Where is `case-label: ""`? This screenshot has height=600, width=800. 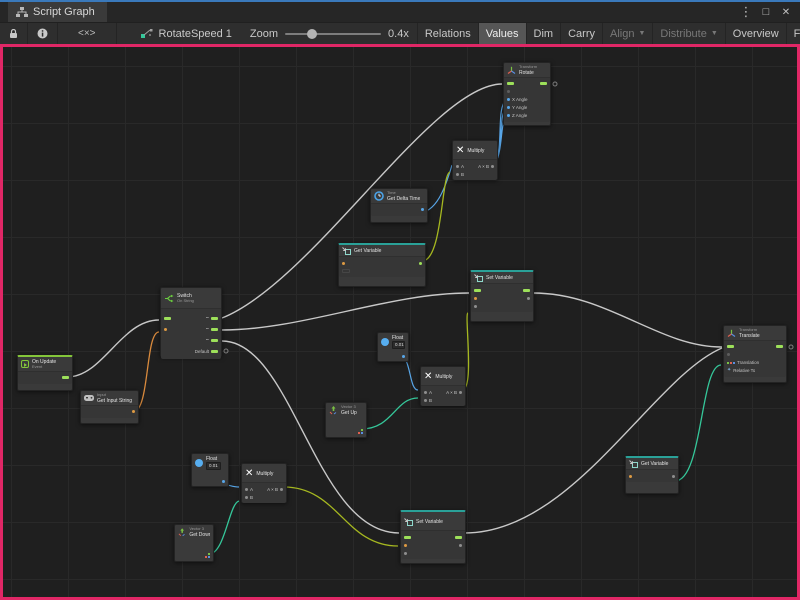
case-label: "" is located at coordinates (207, 340).